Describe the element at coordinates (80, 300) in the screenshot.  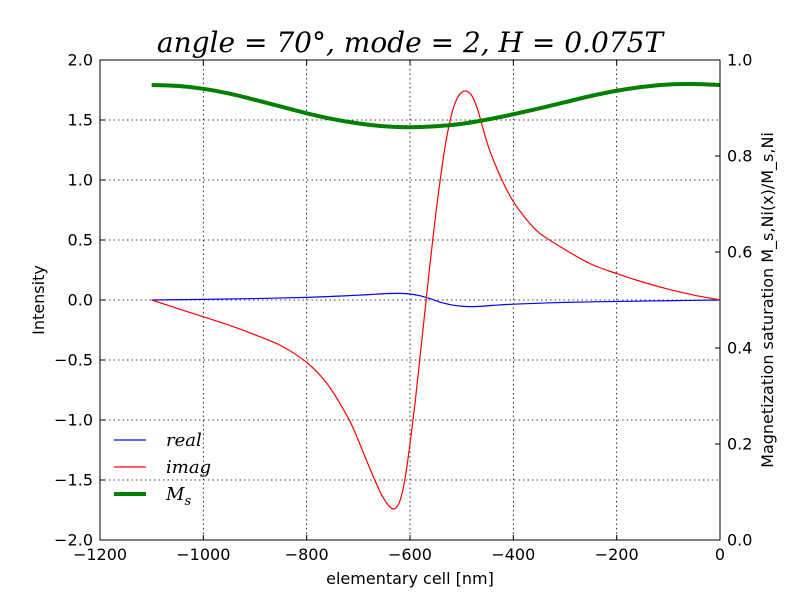
I see `y-tick-label: 0.0` at that location.